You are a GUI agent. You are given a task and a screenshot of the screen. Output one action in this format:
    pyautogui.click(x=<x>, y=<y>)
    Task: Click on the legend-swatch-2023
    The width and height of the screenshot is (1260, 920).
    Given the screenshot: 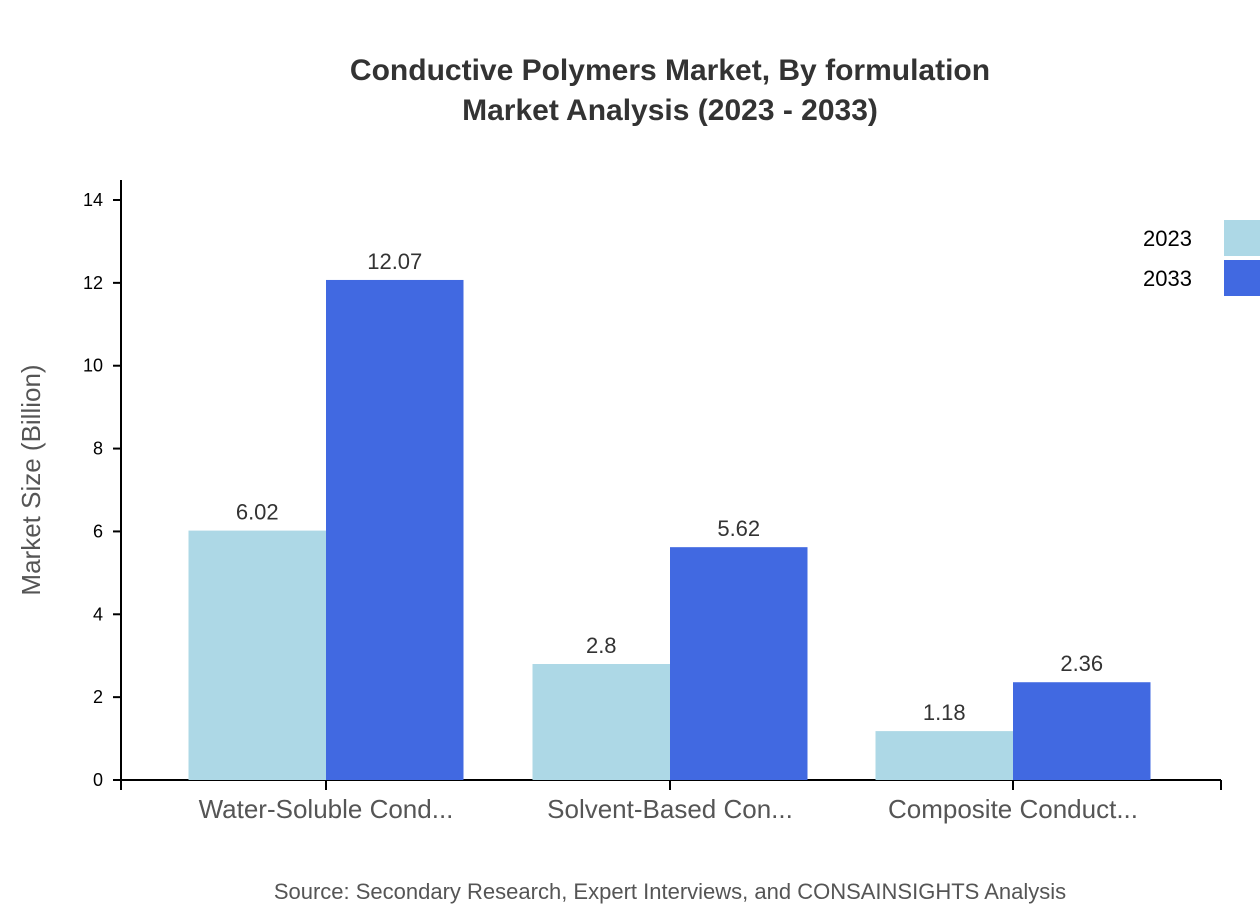 What is the action you would take?
    pyautogui.click(x=1242, y=238)
    